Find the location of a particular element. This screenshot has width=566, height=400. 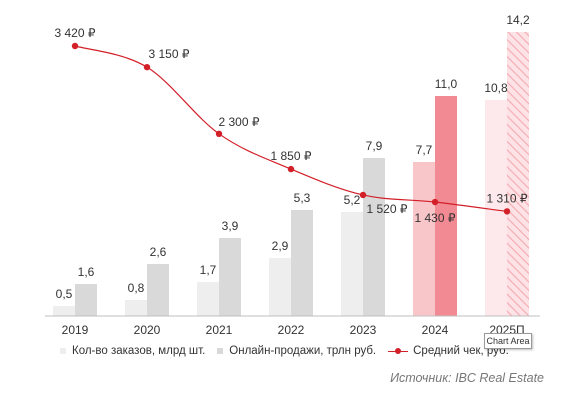

avg-check-label-2023: 1 520 ₽ is located at coordinates (387, 209).